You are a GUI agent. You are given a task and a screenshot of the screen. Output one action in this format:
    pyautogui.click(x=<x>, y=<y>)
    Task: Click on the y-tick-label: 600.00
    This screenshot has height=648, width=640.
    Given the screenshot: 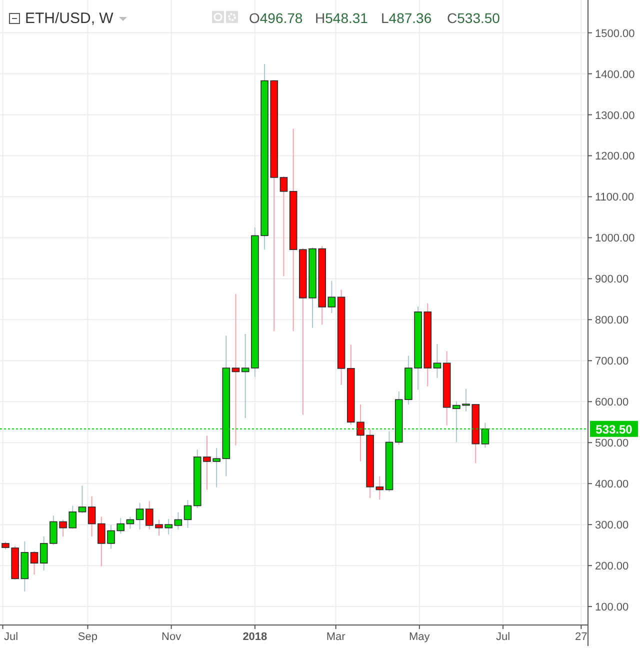 What is the action you would take?
    pyautogui.click(x=612, y=402)
    